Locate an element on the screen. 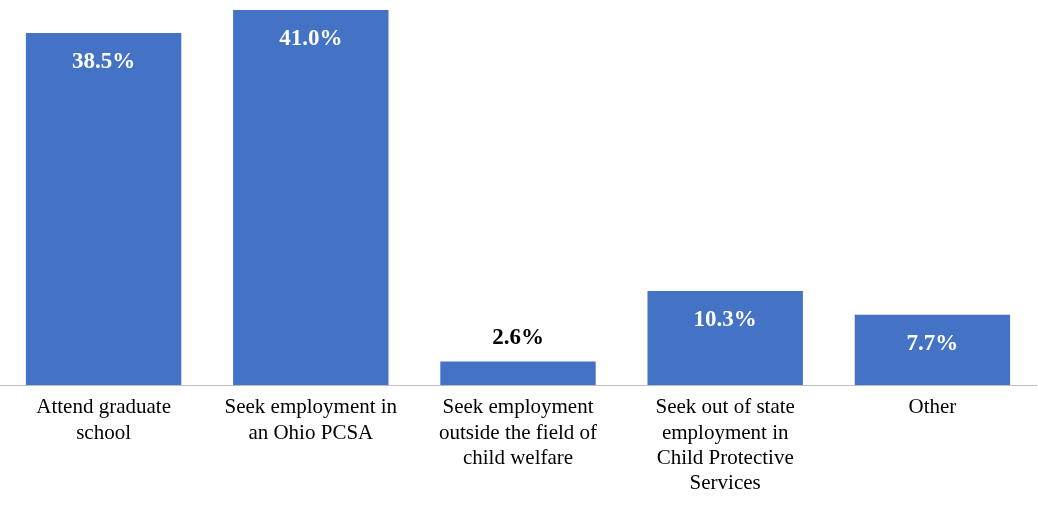 The height and width of the screenshot is (506, 1038). x-tick-label: Attend graduate school is located at coordinates (103, 419).